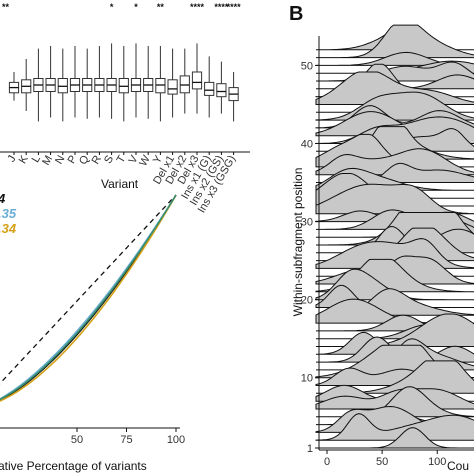 The width and height of the screenshot is (474, 474). What do you see at coordinates (307, 379) in the screenshot?
I see `ridgeline-y-tick-label: 10` at bounding box center [307, 379].